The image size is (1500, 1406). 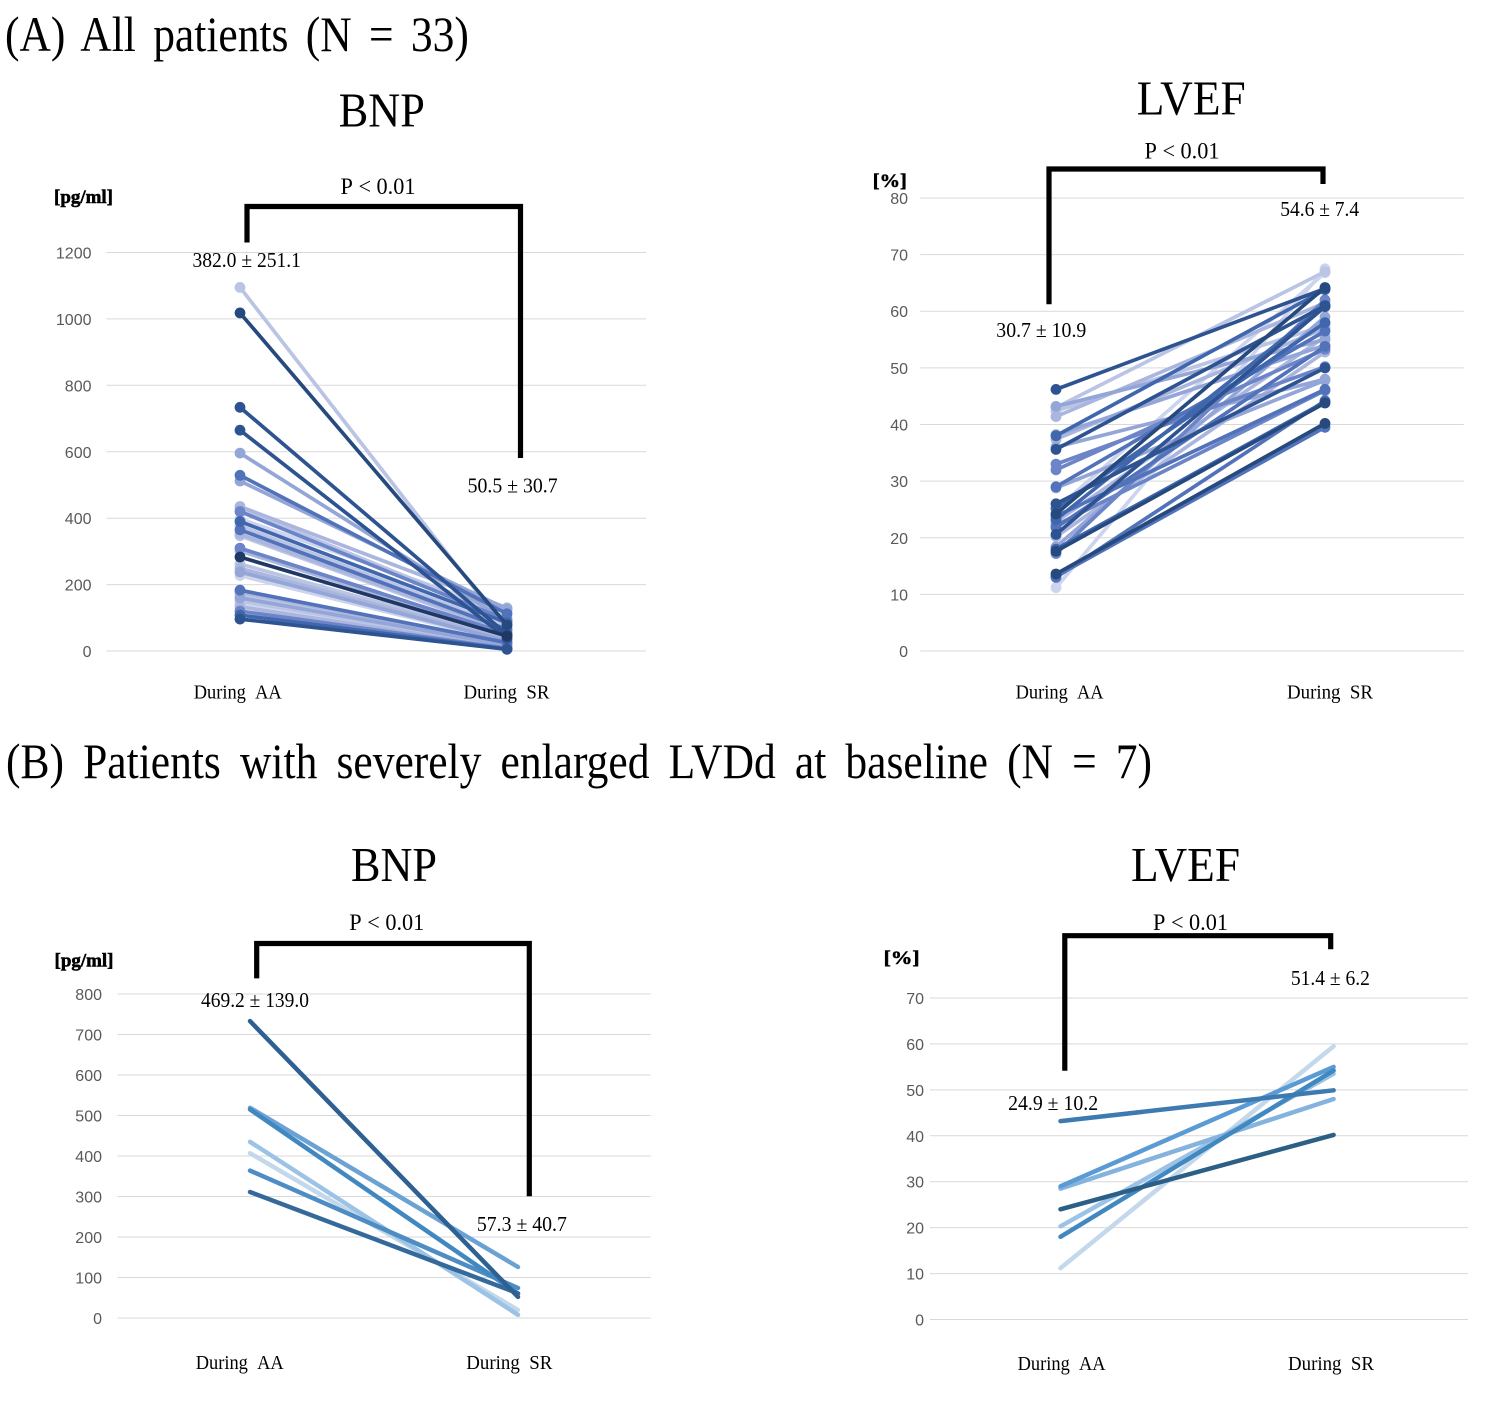 I want to click on svg-text: 100, so click(x=88, y=1279).